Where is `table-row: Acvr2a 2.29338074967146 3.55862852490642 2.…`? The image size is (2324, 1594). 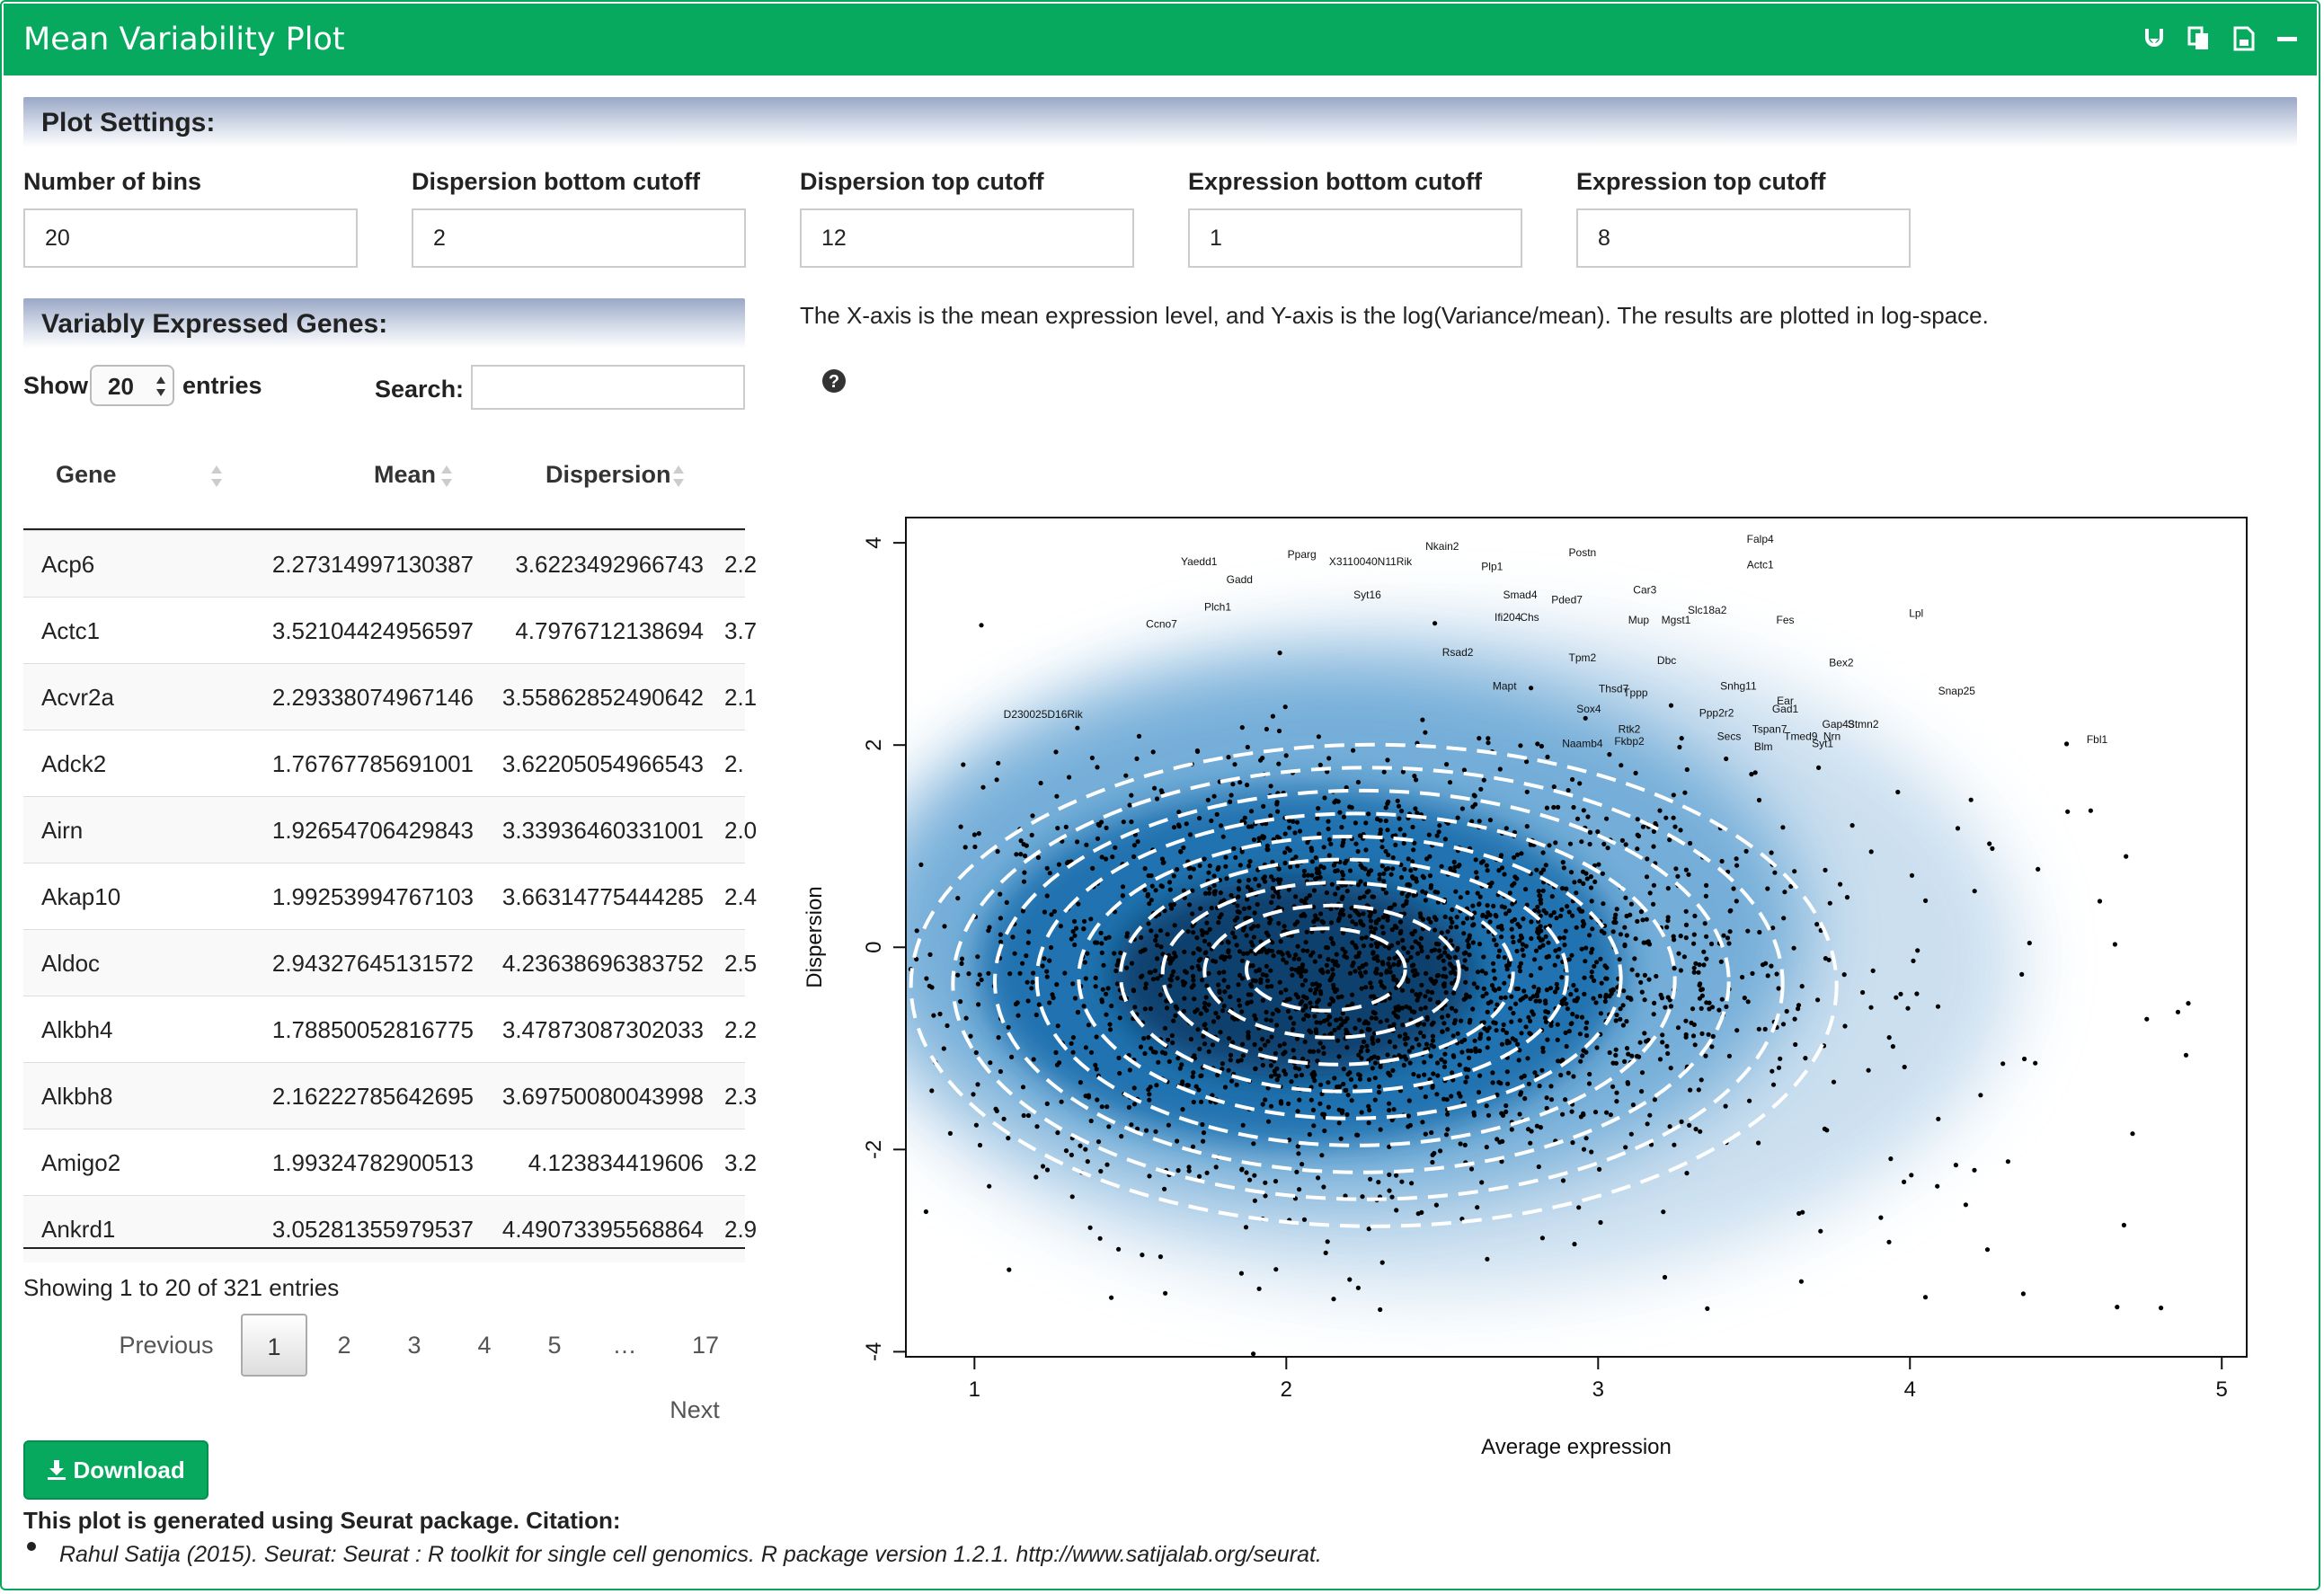
table-row: Acvr2a 2.29338074967146 3.55862852490642 2.… is located at coordinates (390, 697).